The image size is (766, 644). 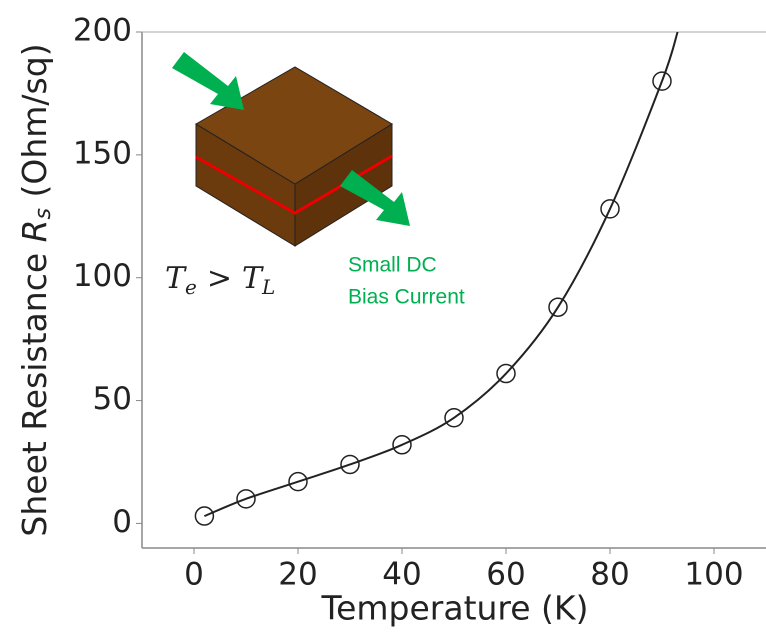 I want to click on y-tick-label: 150, so click(x=102, y=153).